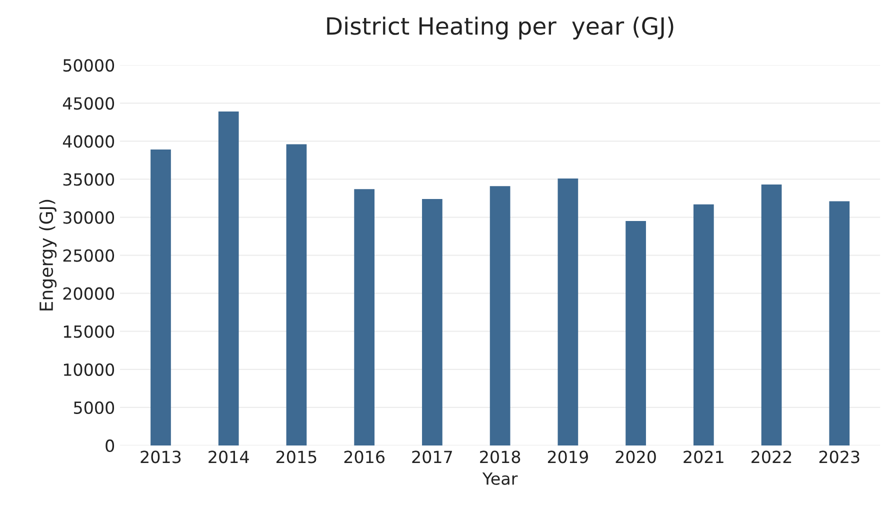 This screenshot has width=889, height=521. I want to click on x-tick-label: 2014, so click(228, 457).